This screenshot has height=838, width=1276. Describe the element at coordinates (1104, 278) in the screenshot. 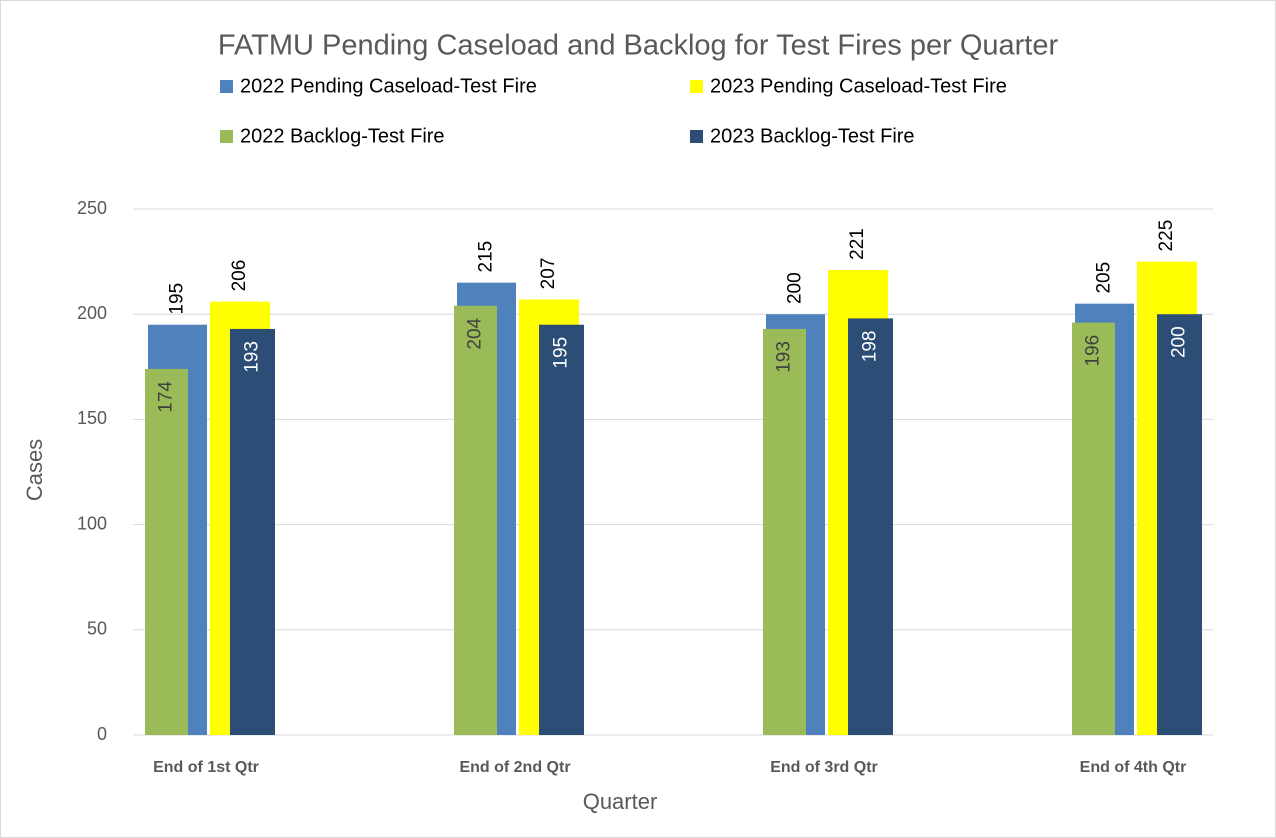

I see `data-label: 205` at that location.